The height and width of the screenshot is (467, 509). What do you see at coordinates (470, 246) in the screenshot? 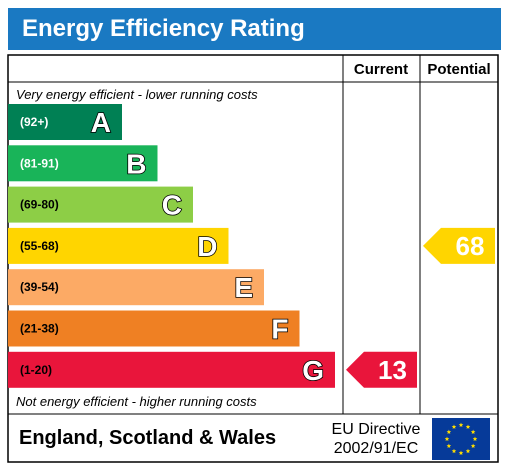
I see `potential-rating-value: 68` at bounding box center [470, 246].